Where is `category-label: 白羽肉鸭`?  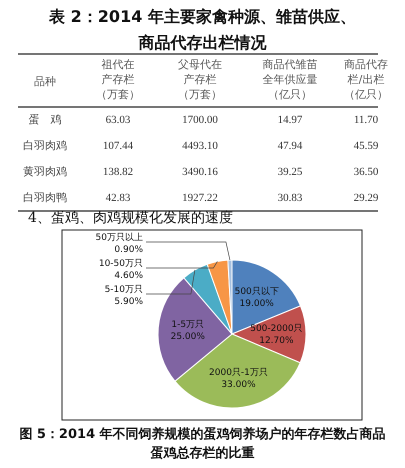 category-label: 白羽肉鸭 is located at coordinates (45, 197).